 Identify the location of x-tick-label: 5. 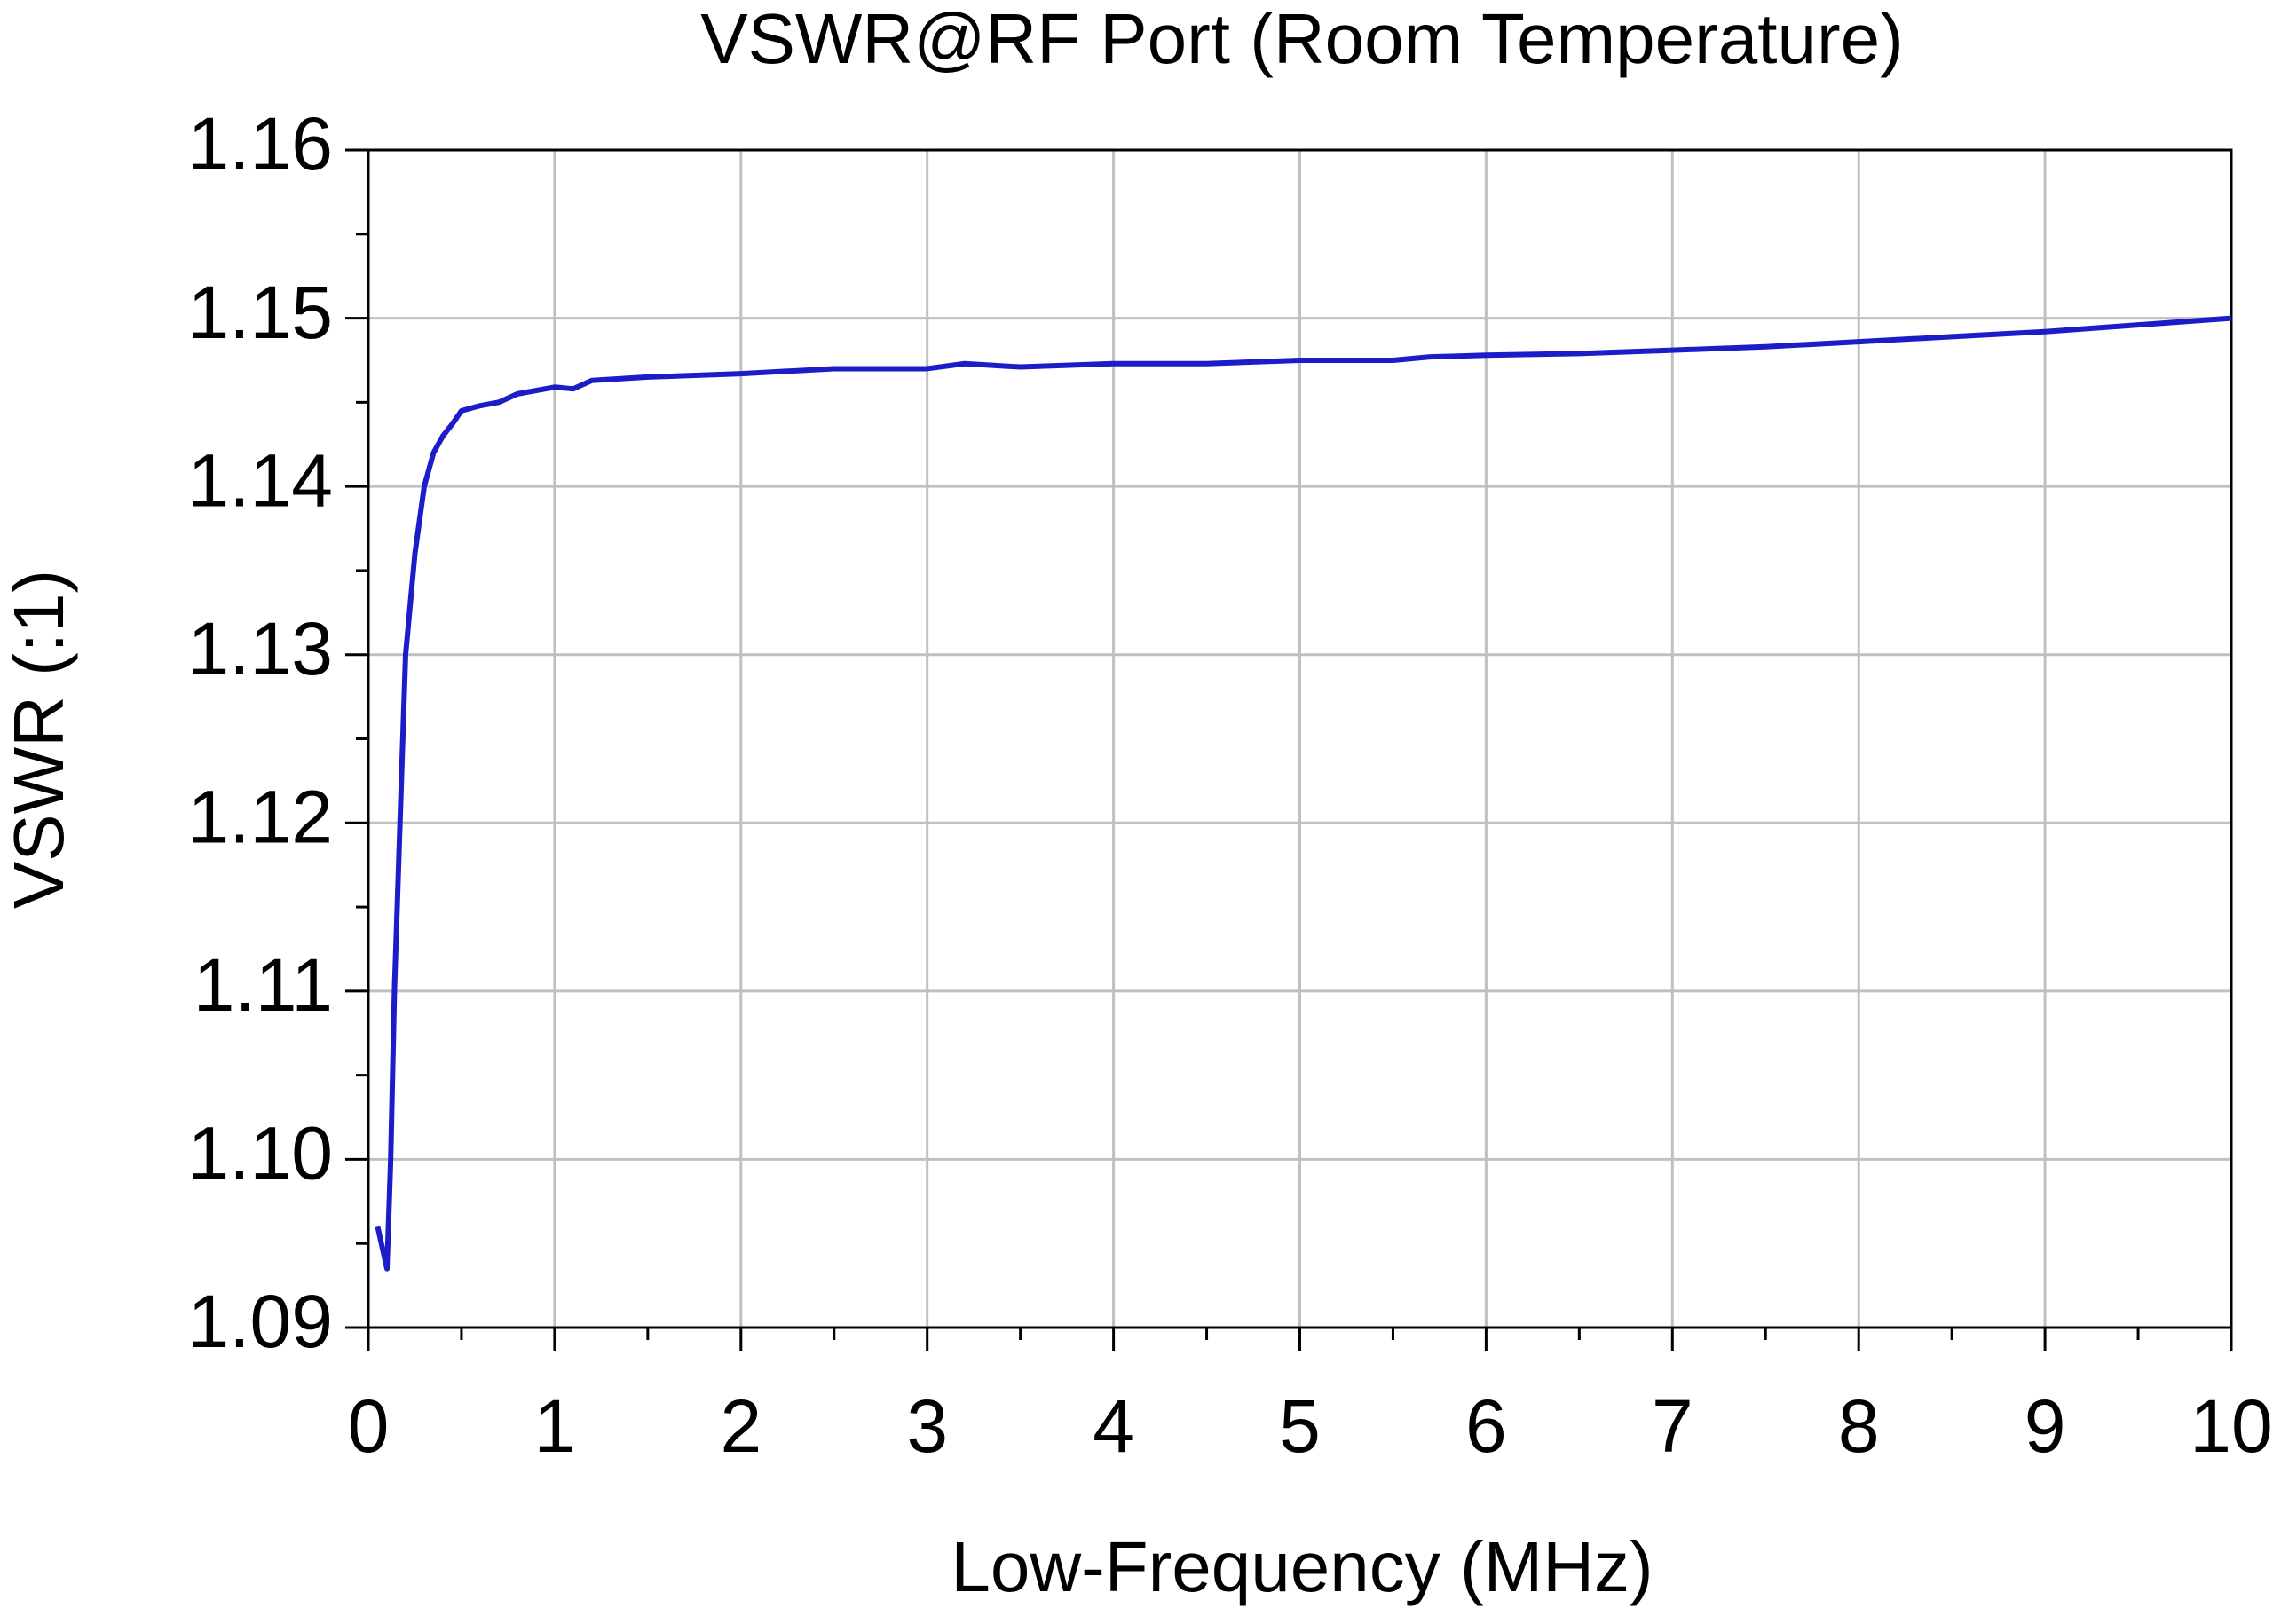
(1300, 1426).